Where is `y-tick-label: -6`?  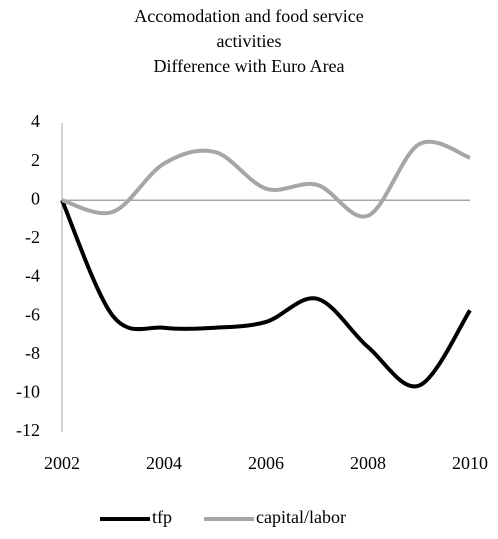 y-tick-label: -6 is located at coordinates (32, 314).